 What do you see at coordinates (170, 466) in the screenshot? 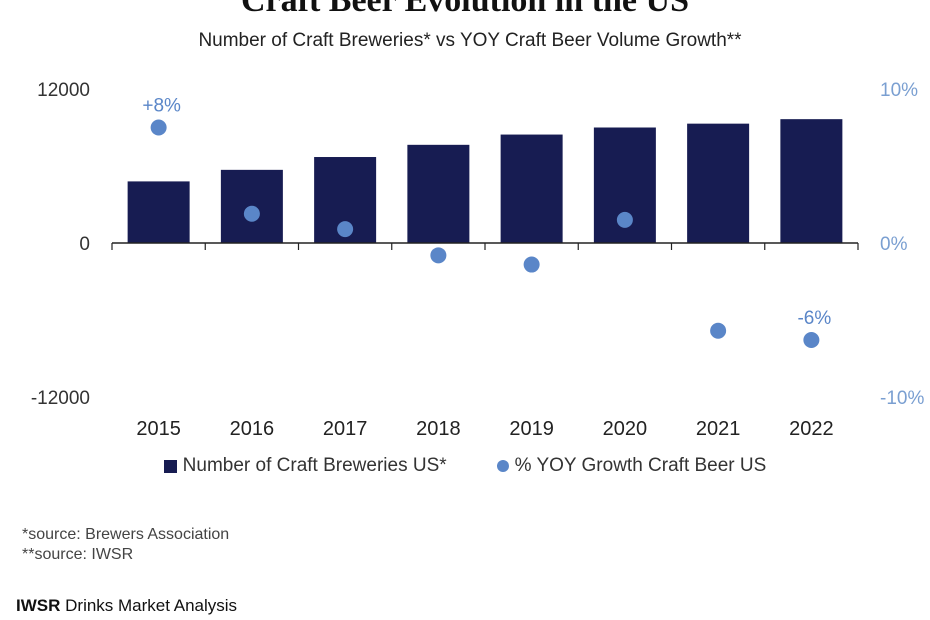
I see `legend-swatch-bar` at bounding box center [170, 466].